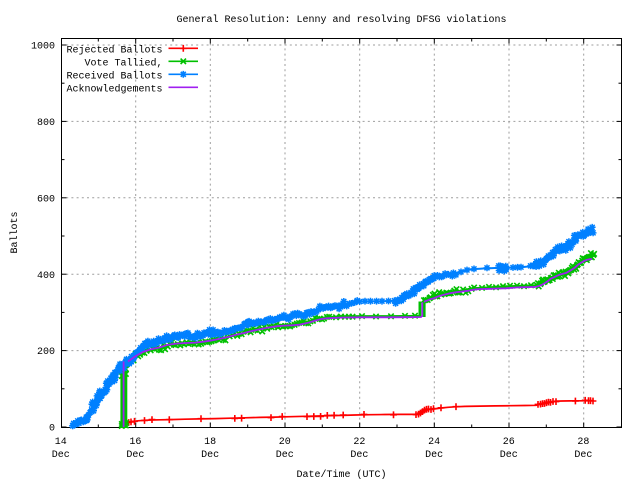 The width and height of the screenshot is (640, 480). What do you see at coordinates (114, 76) in the screenshot?
I see `svg-text: Received Ballots` at bounding box center [114, 76].